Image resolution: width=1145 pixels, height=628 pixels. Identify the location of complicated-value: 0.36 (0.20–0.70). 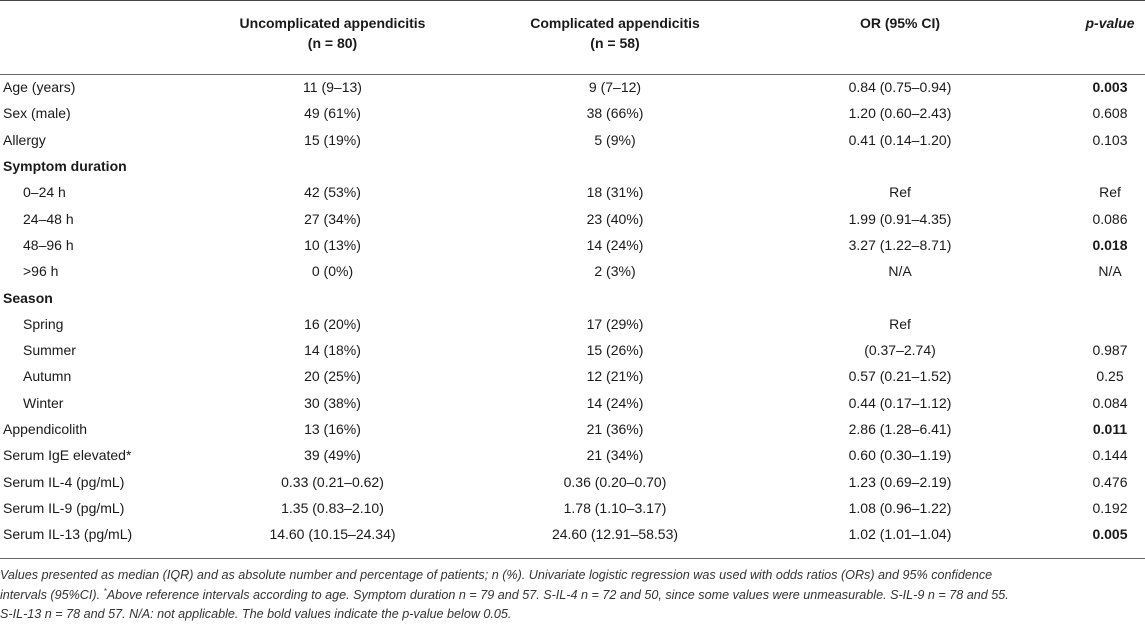
(615, 481).